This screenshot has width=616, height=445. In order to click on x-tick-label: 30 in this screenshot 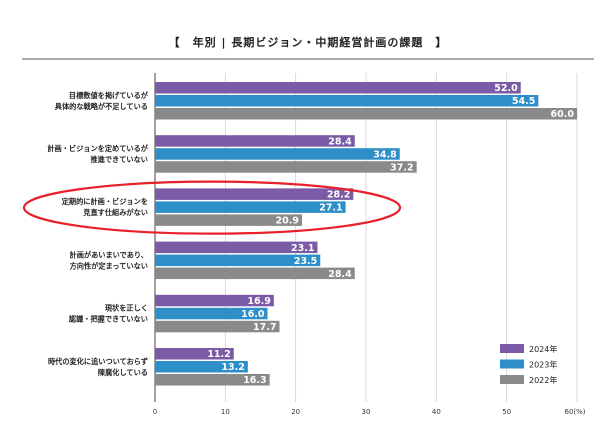, I will do `click(366, 412)`.